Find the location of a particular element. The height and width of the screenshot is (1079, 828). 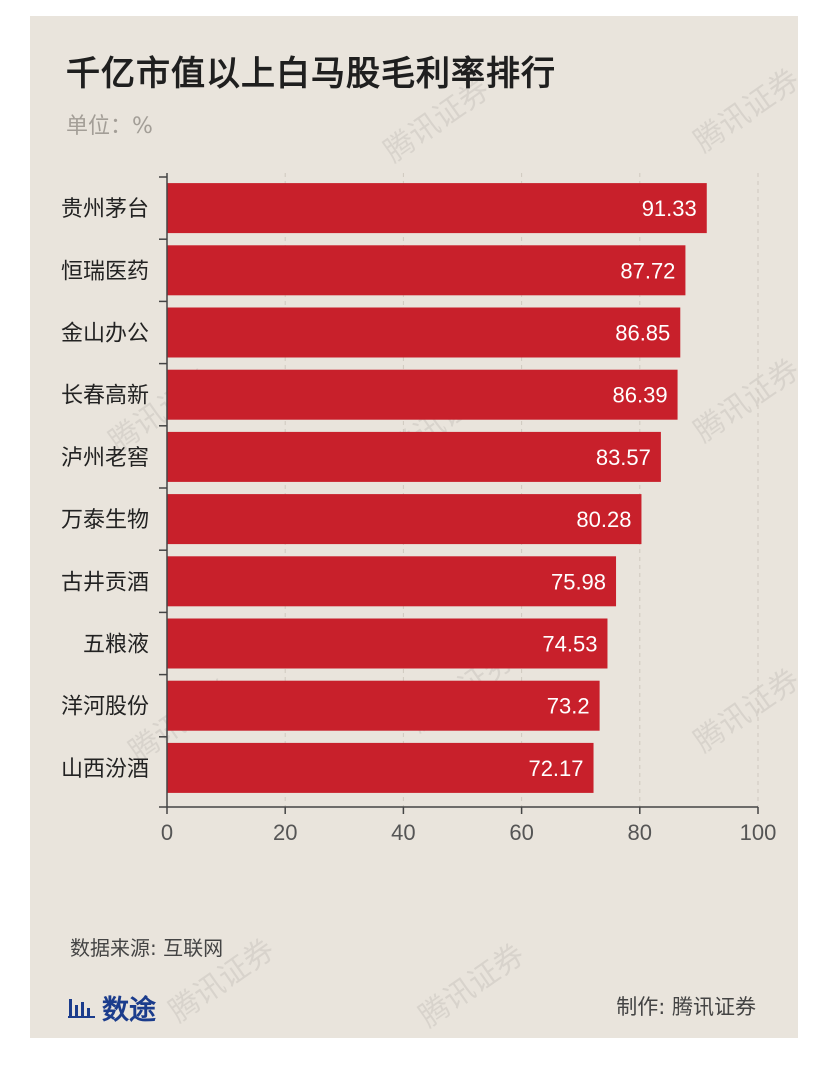

data-label: 80.28 is located at coordinates (603, 519).